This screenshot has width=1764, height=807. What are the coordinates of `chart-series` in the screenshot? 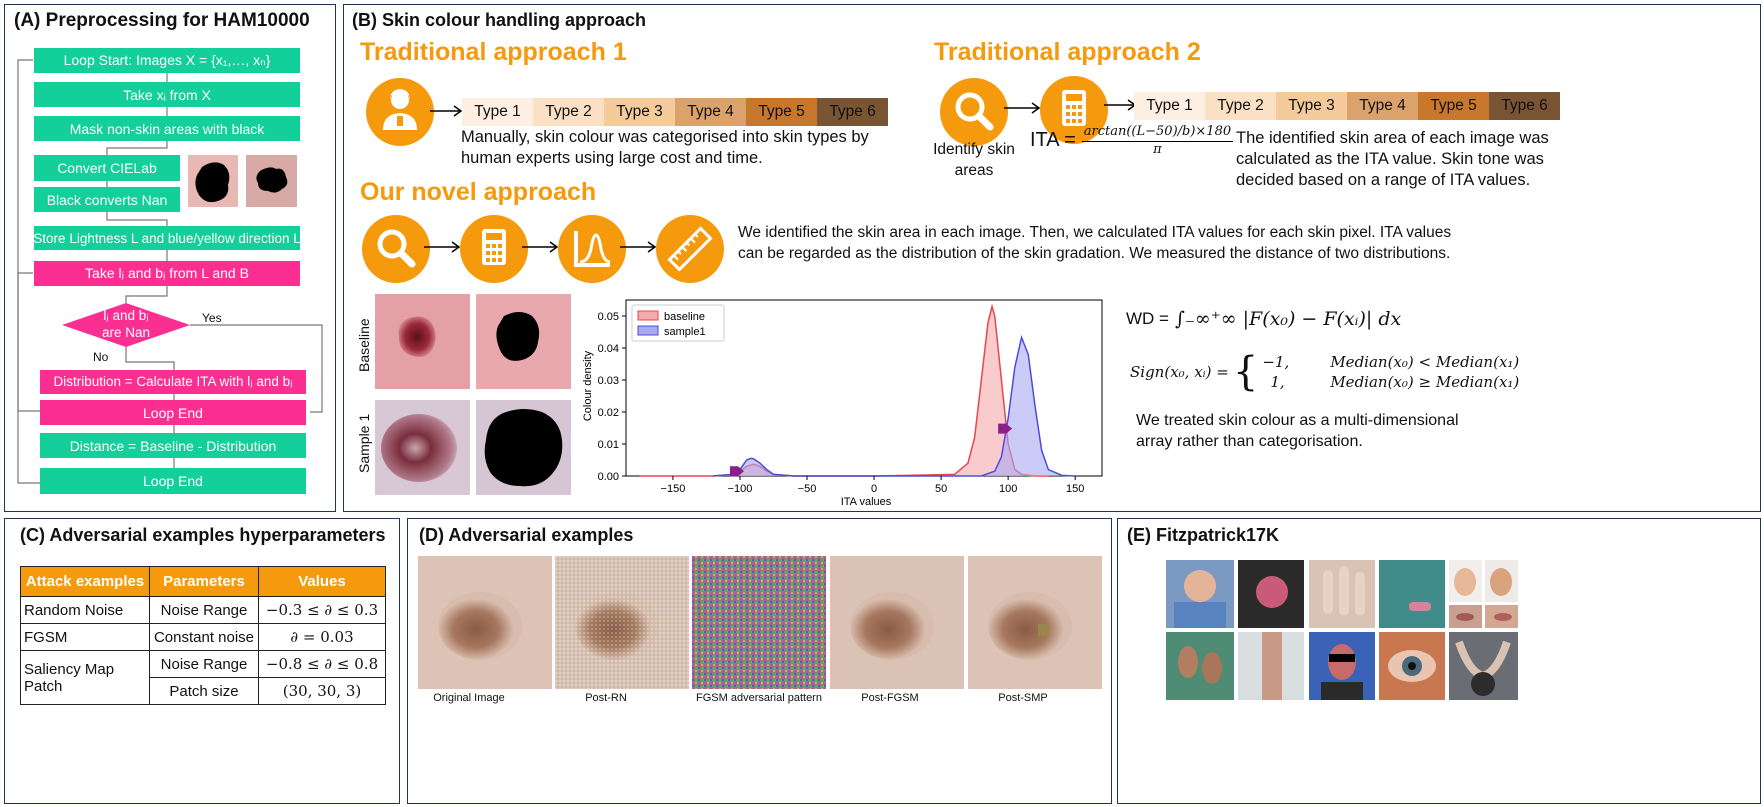 It's located at (857, 390).